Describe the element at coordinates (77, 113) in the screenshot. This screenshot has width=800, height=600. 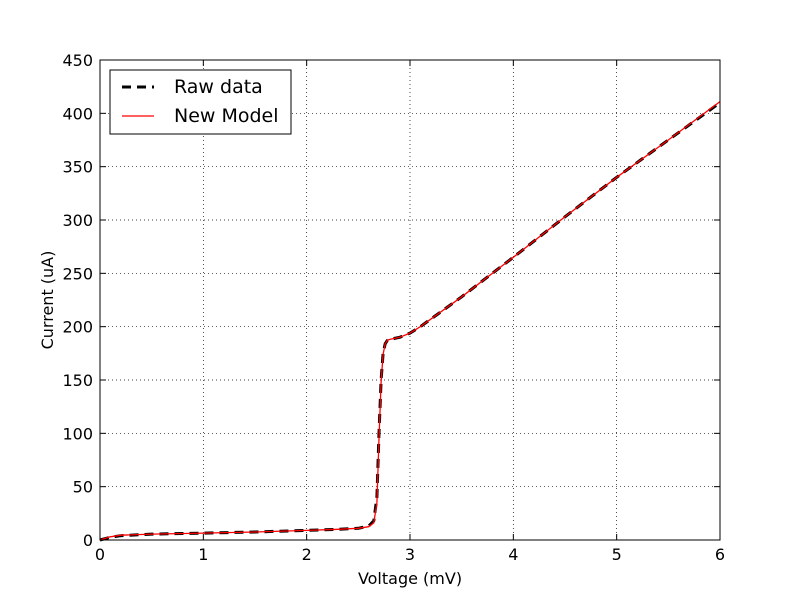
I see `y-tick-label: 400` at that location.